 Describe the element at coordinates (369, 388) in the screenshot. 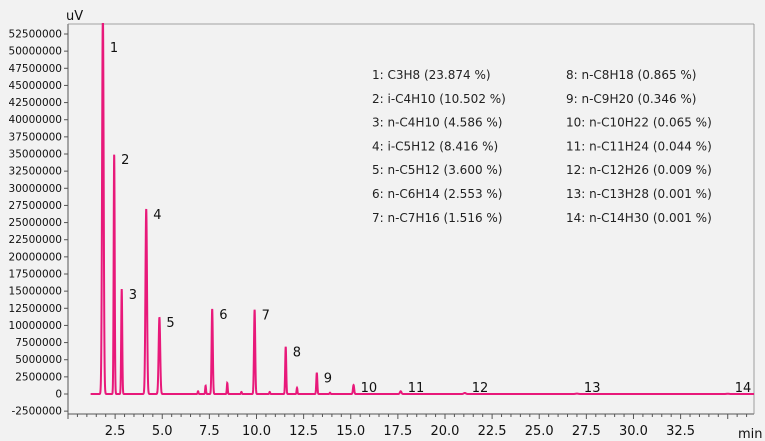

I see `peak-label-10: 10` at that location.